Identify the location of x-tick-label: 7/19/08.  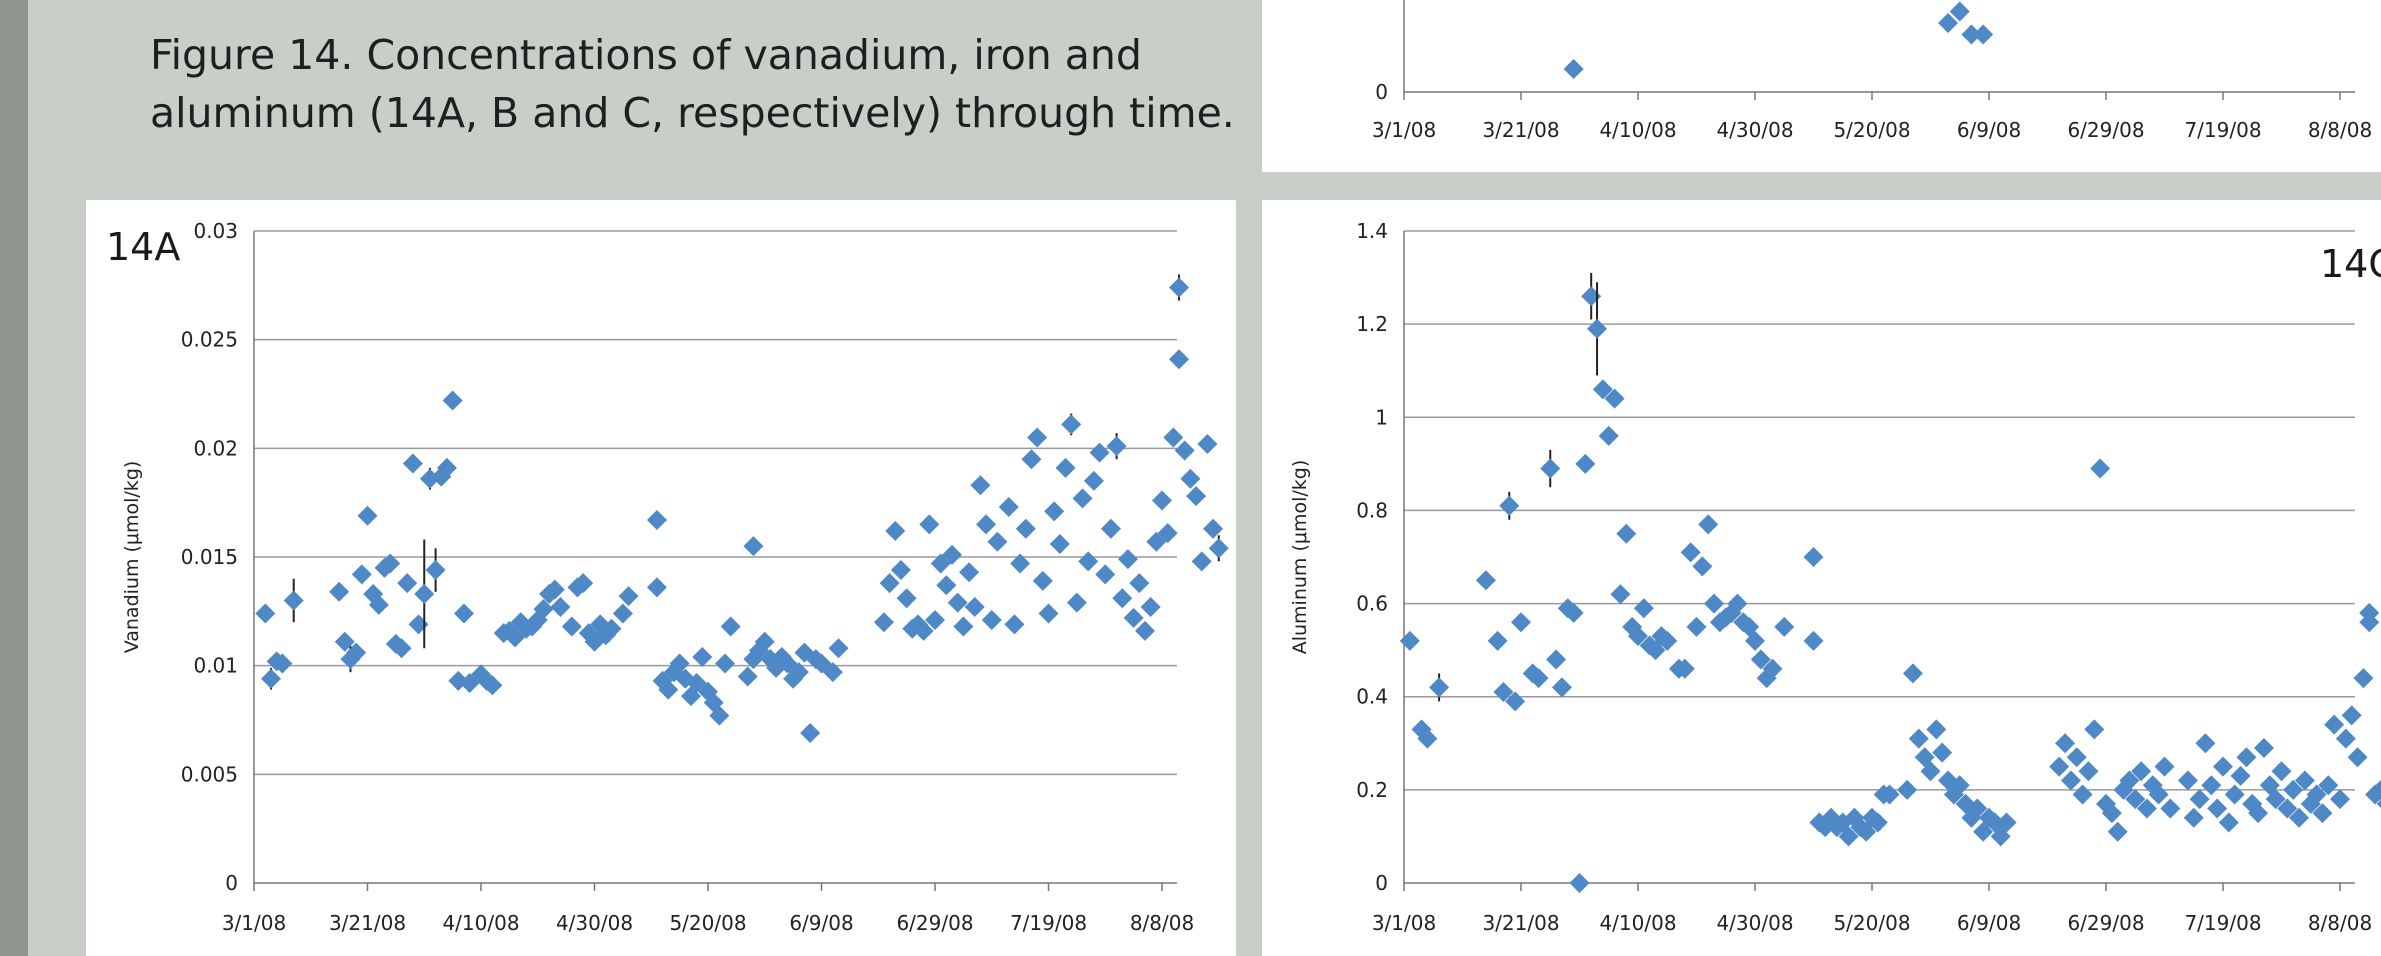
(2222, 923).